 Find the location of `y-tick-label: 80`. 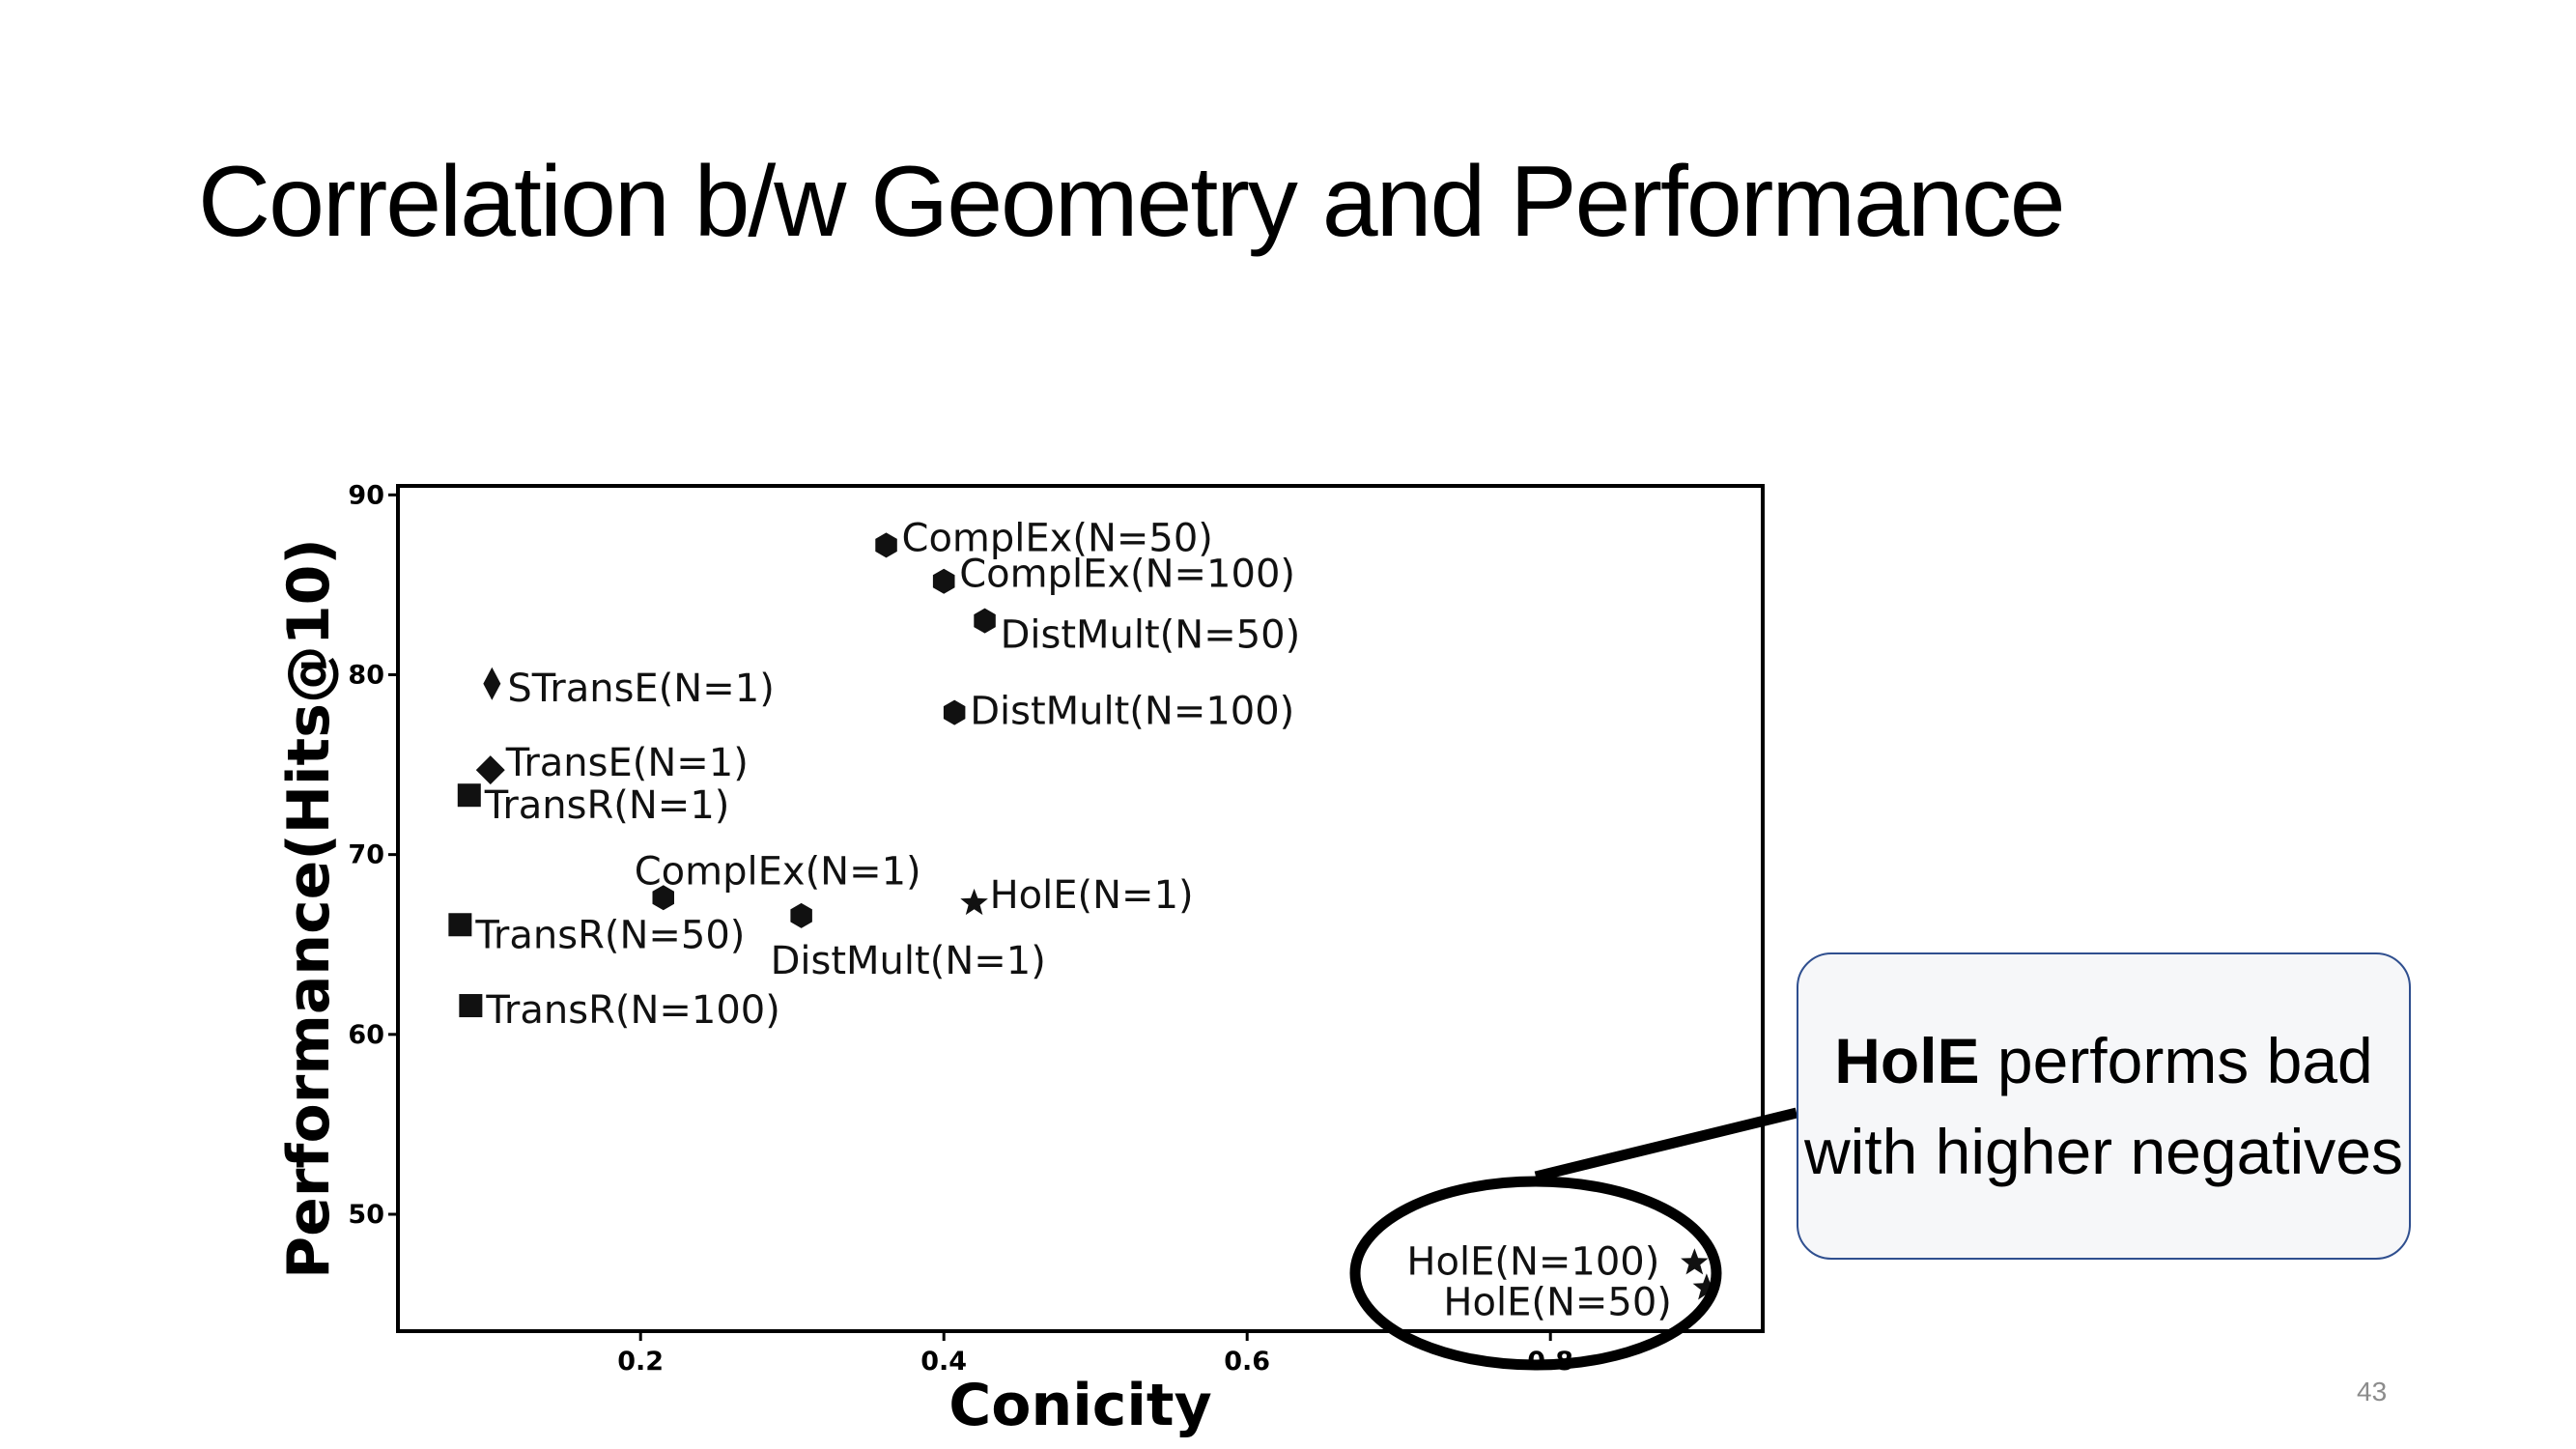

y-tick-label: 80 is located at coordinates (366, 675).